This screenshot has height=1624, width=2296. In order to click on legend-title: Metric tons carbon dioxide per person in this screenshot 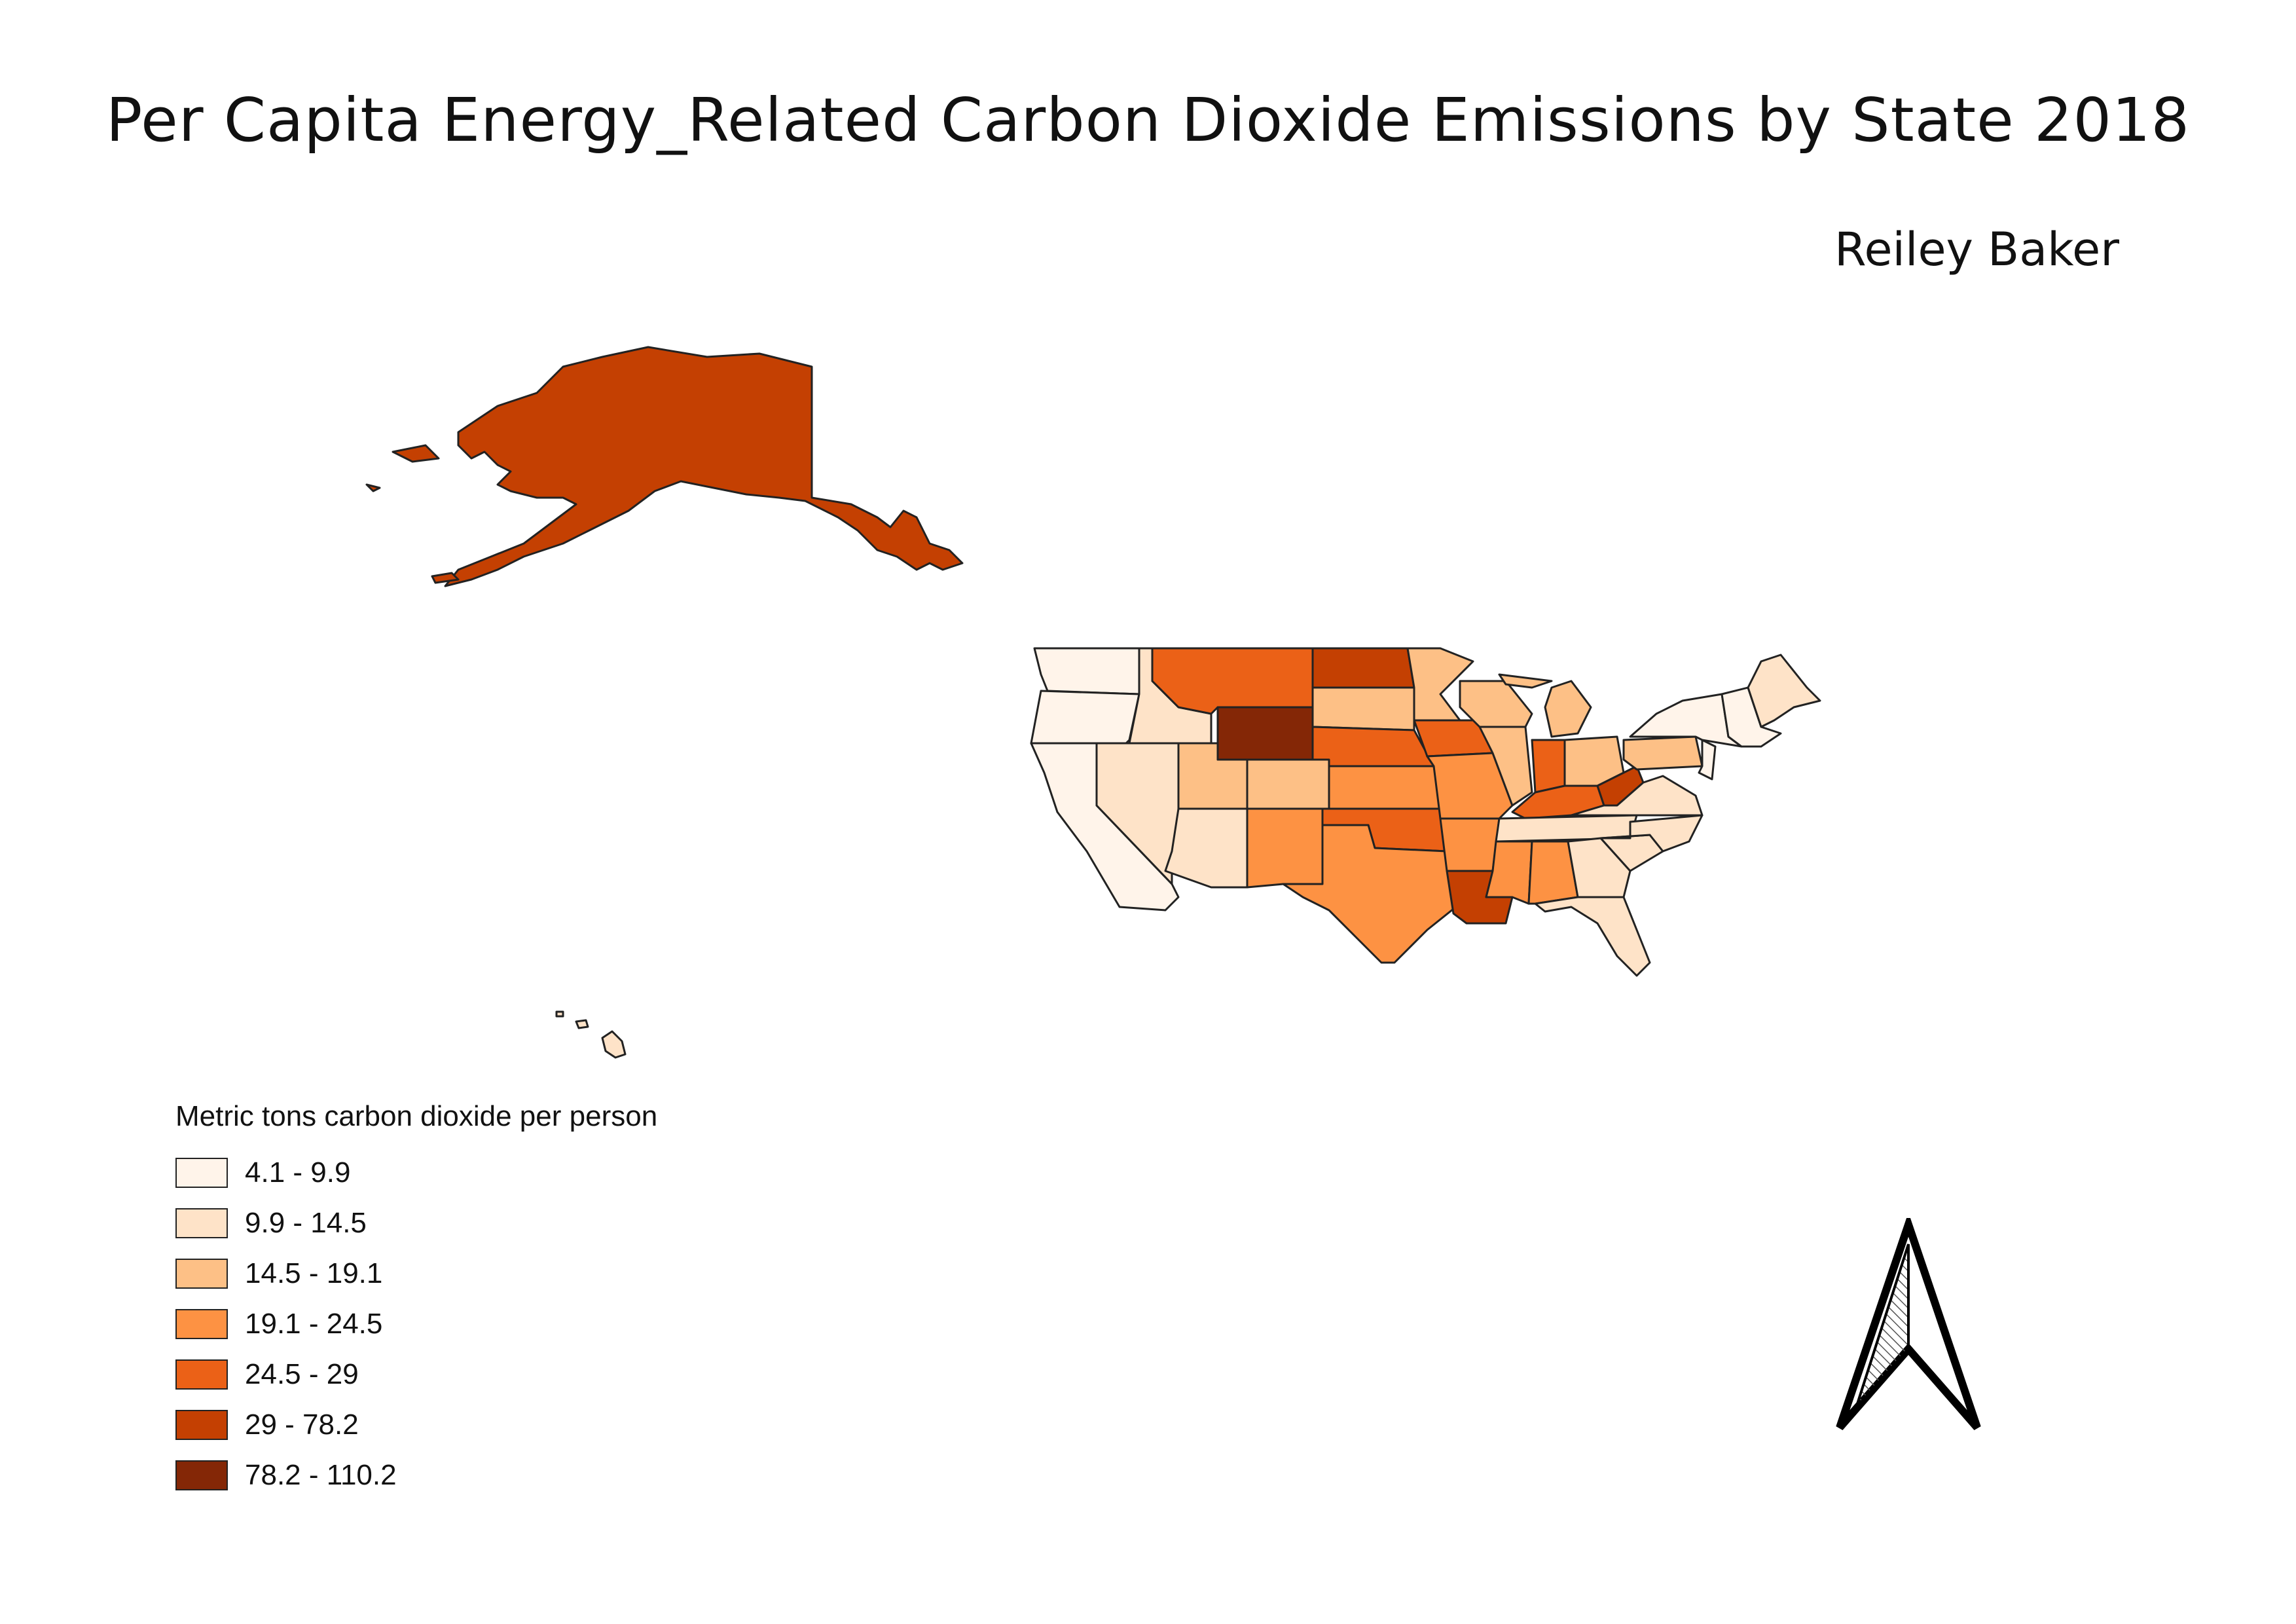, I will do `click(416, 1116)`.